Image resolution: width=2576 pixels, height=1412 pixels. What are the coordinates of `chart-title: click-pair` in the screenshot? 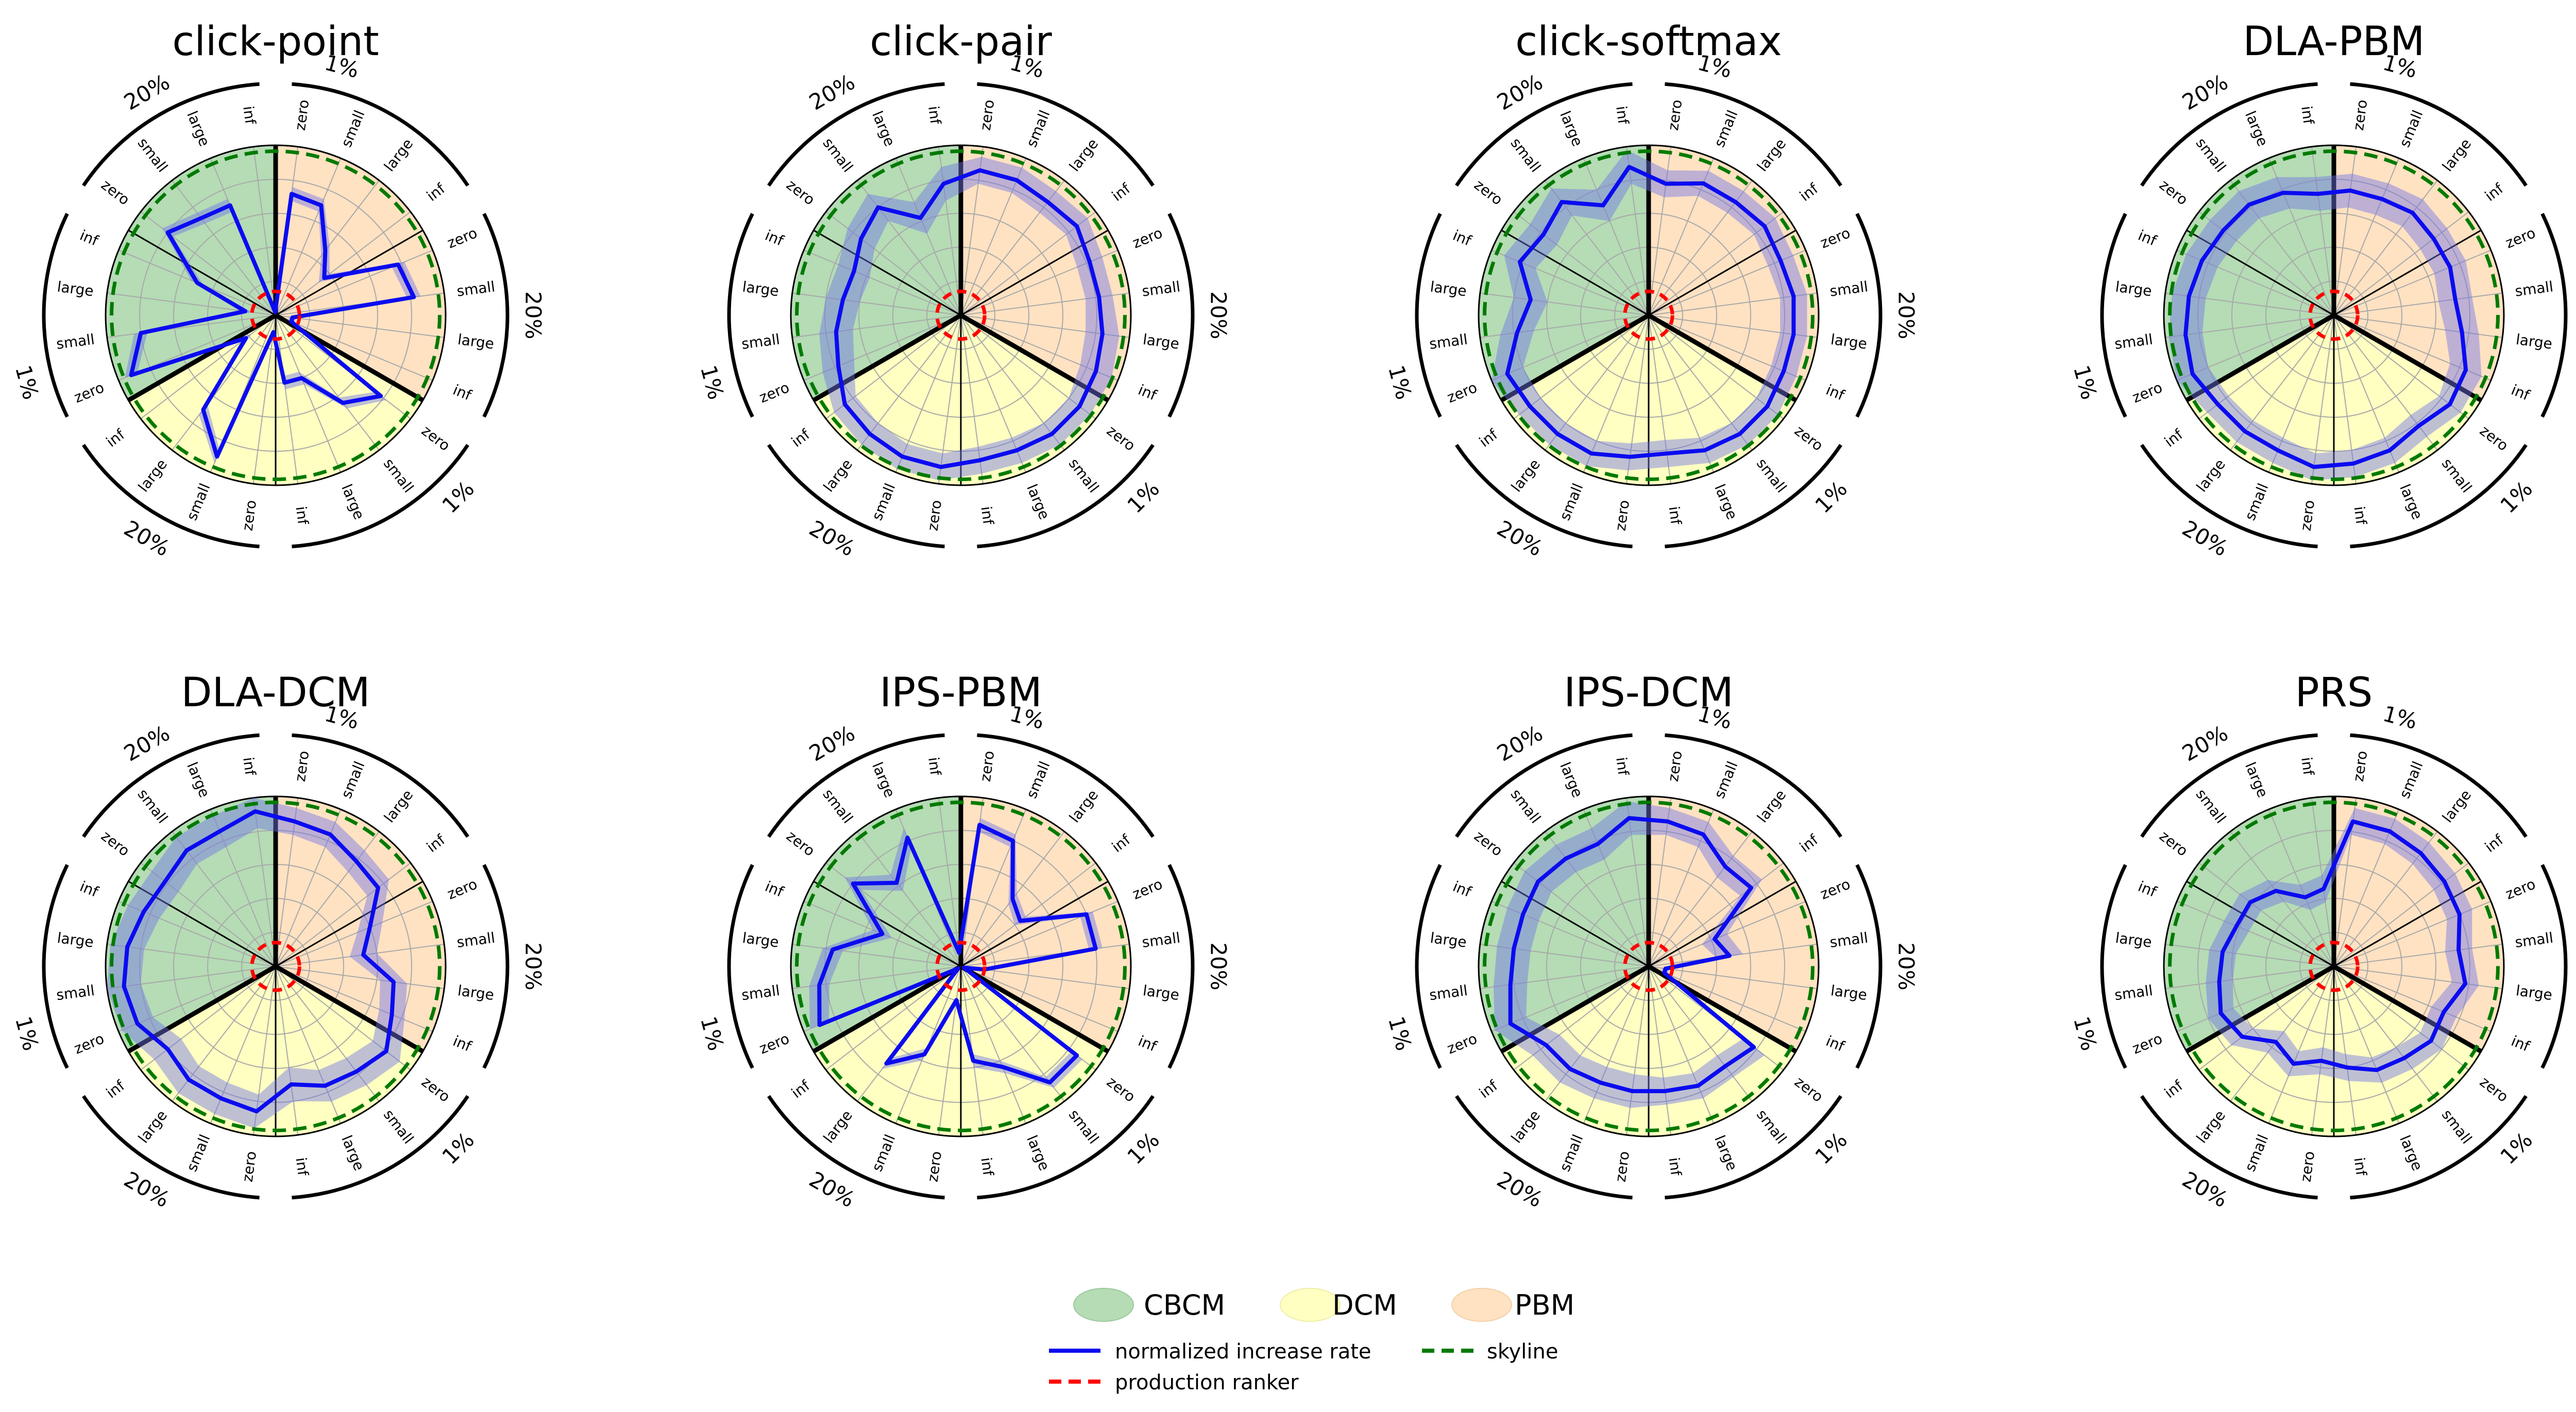 It's located at (961, 42).